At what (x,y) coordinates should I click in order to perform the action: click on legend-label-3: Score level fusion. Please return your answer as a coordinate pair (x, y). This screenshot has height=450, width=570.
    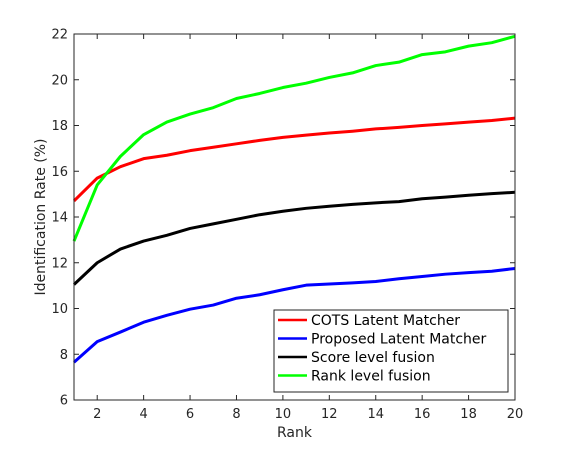
    Looking at the image, I should click on (373, 358).